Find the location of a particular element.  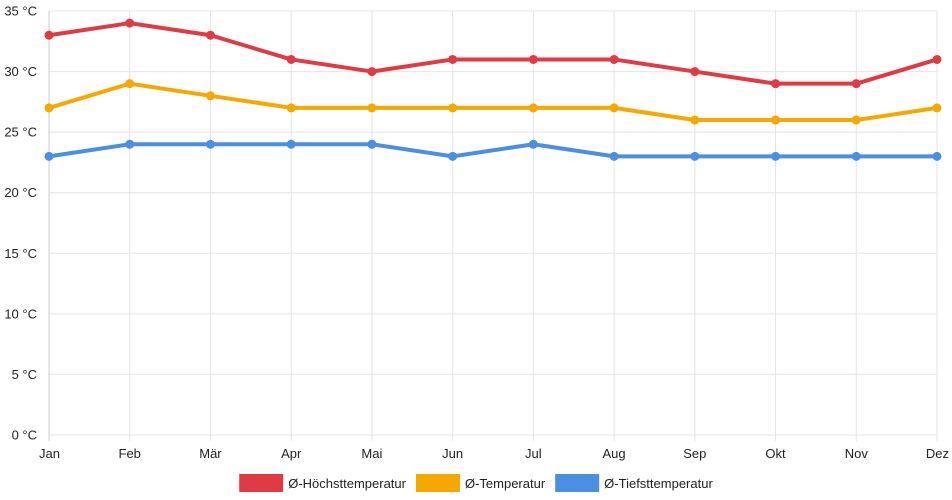

legend-item: Ø-Tiefsttemperatur is located at coordinates (634, 483).